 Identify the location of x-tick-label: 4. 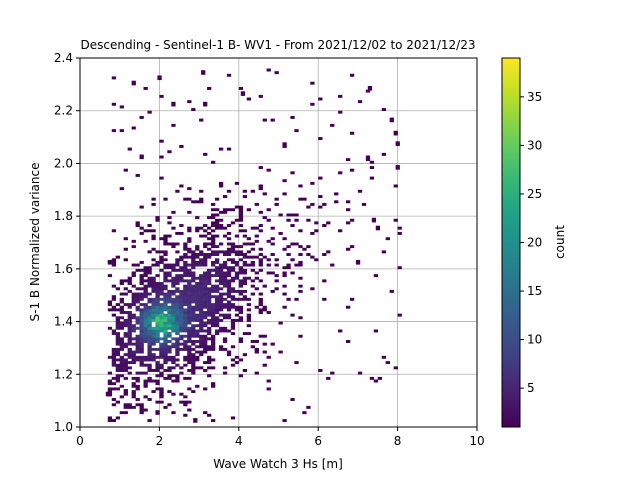
(239, 441).